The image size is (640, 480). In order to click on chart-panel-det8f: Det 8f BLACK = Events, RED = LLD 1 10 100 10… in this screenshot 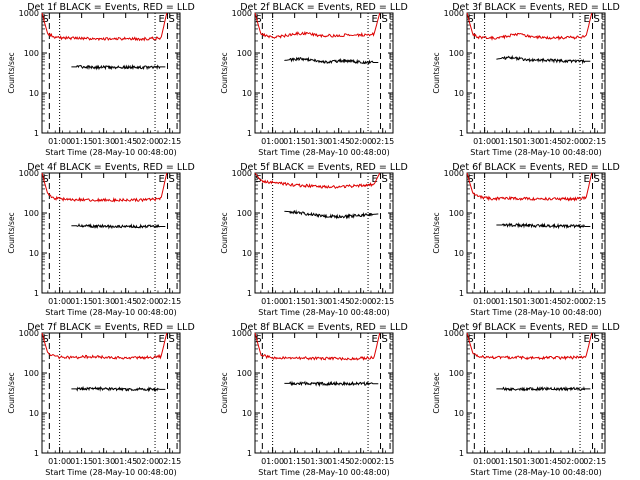, I will do `click(314, 399)`.